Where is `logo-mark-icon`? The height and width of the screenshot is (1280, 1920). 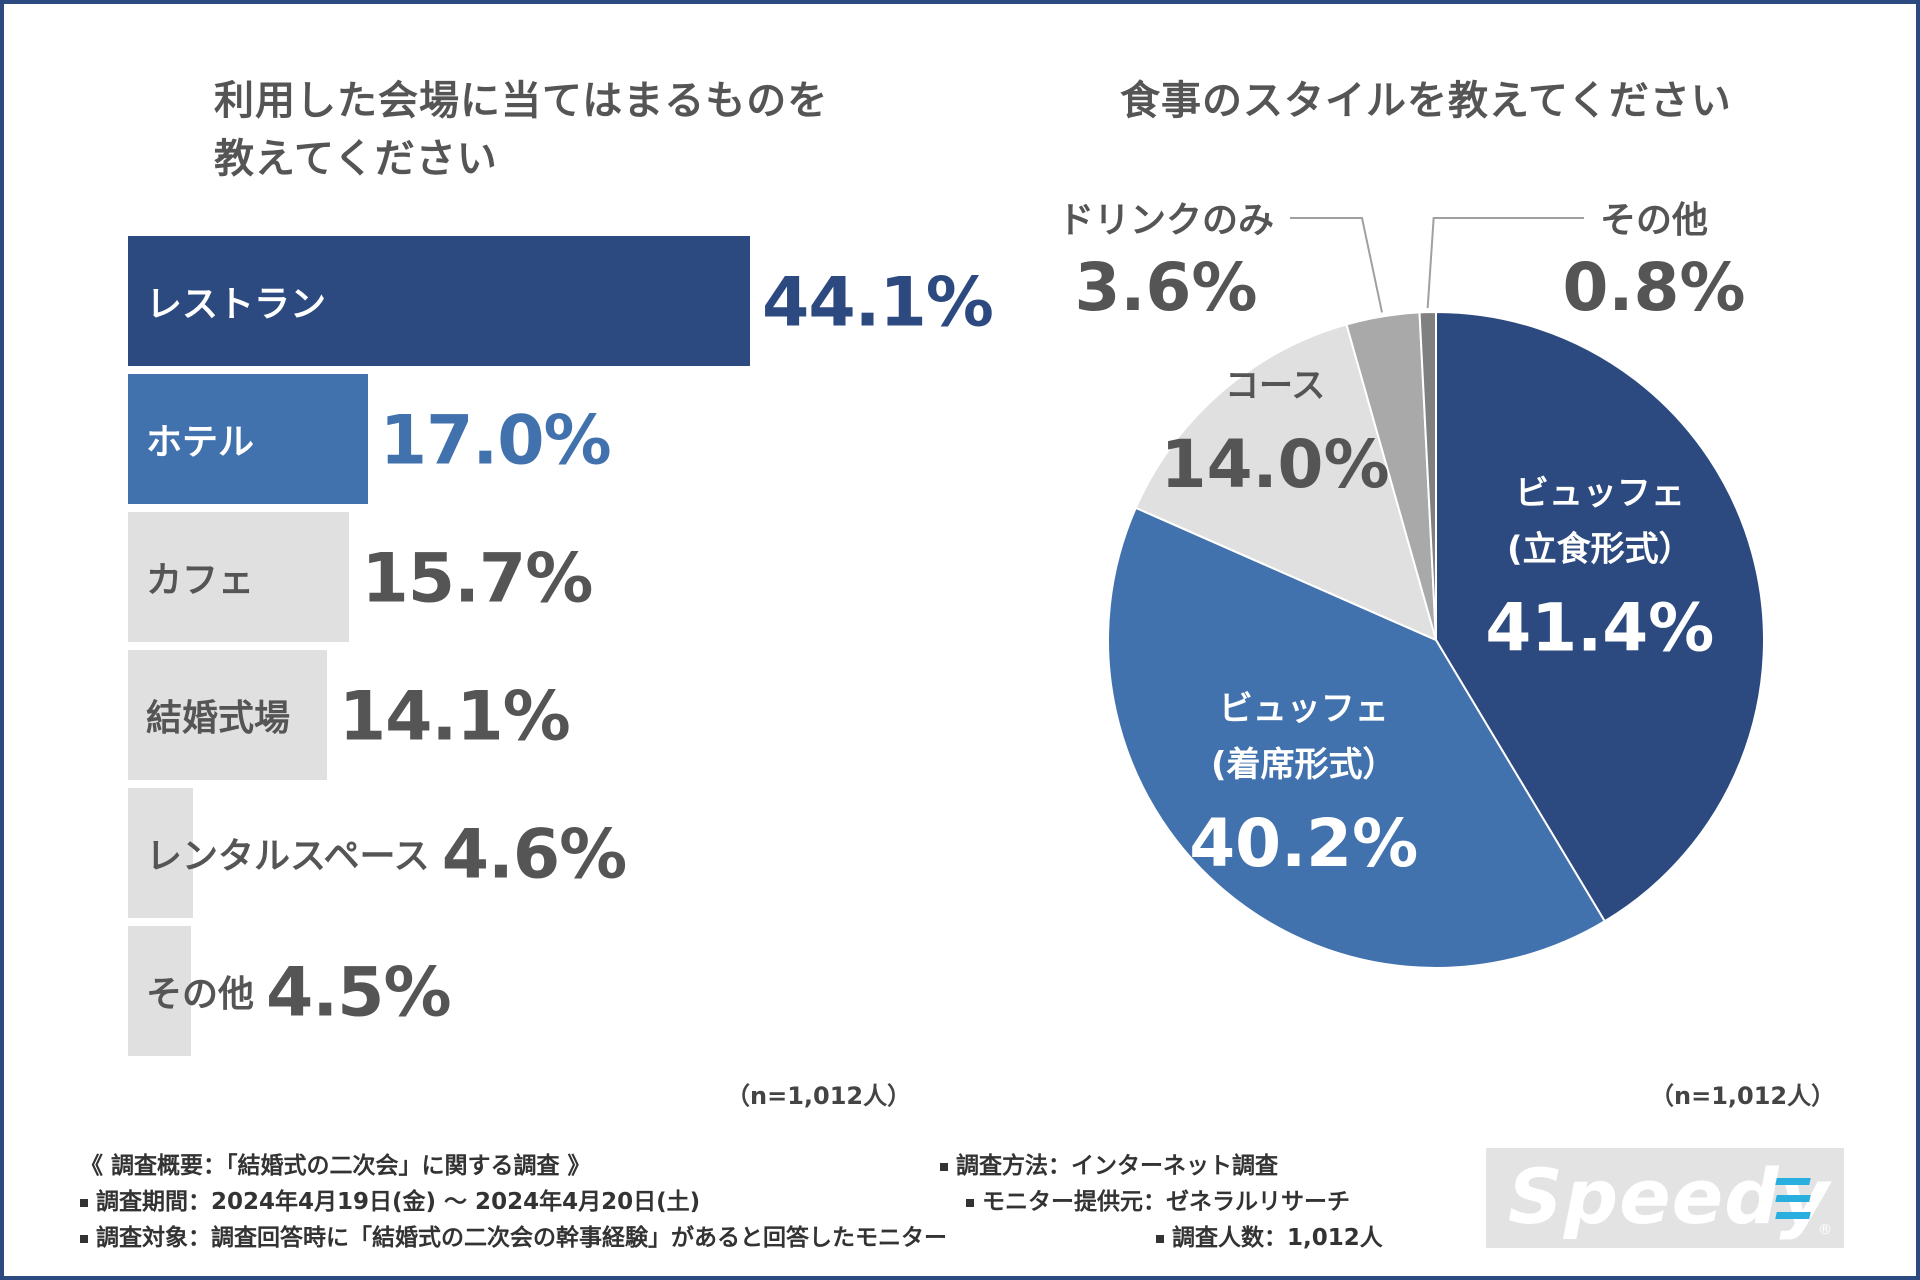 logo-mark-icon is located at coordinates (1793, 1200).